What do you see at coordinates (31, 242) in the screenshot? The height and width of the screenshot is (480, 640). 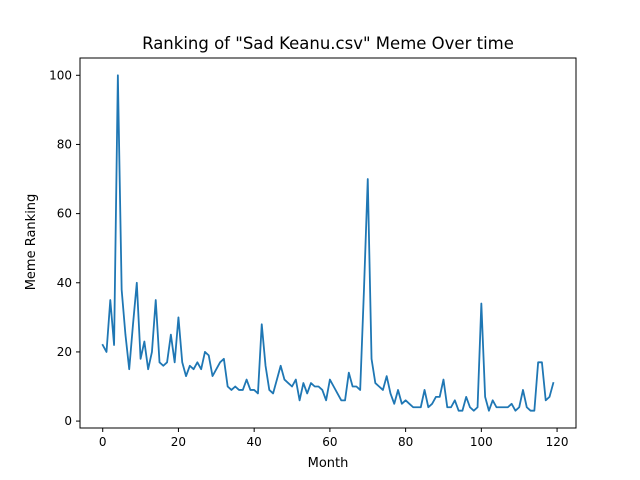 I see `y-axis-label: Meme Ranking` at bounding box center [31, 242].